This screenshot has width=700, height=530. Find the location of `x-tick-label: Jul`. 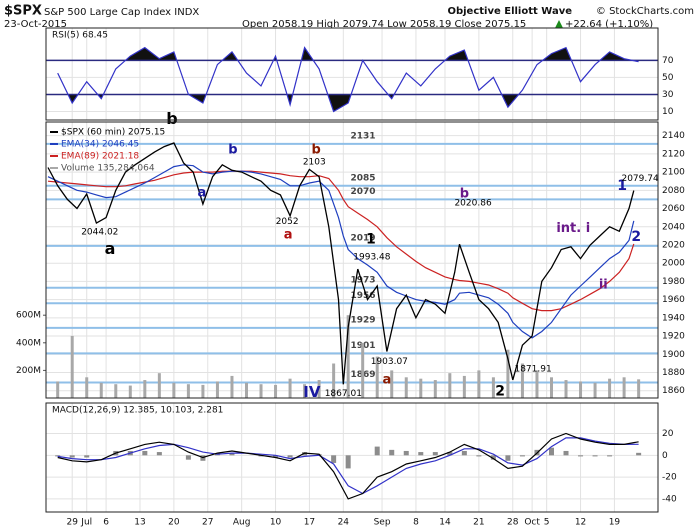

x-tick-label: Jul is located at coordinates (86, 523).